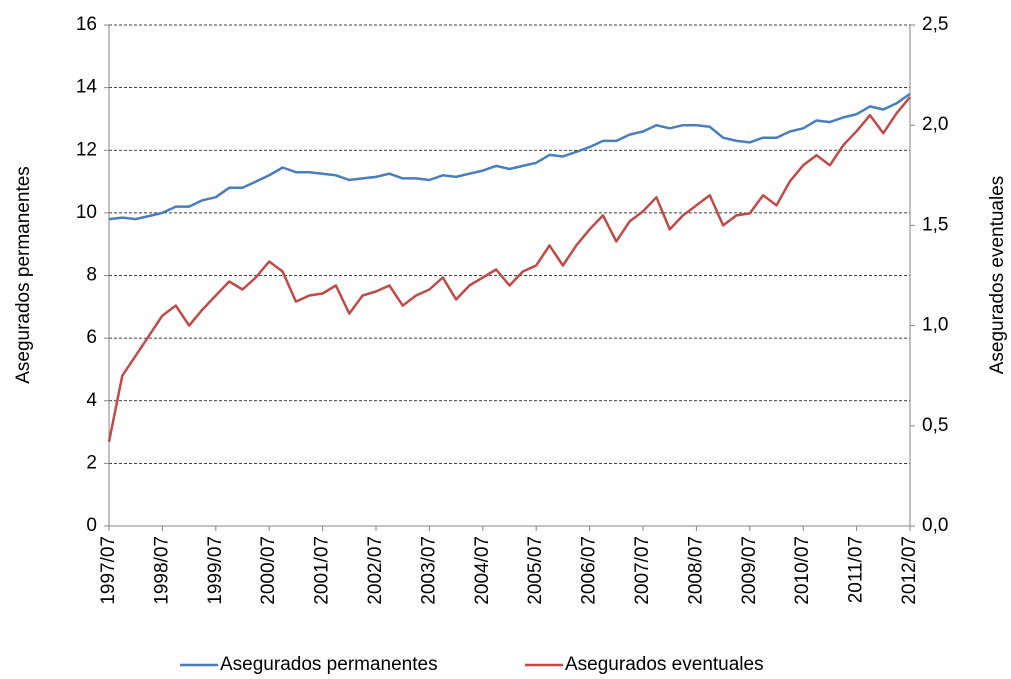 The width and height of the screenshot is (1011, 679). I want to click on x-tick-label: 2010/07, so click(802, 570).